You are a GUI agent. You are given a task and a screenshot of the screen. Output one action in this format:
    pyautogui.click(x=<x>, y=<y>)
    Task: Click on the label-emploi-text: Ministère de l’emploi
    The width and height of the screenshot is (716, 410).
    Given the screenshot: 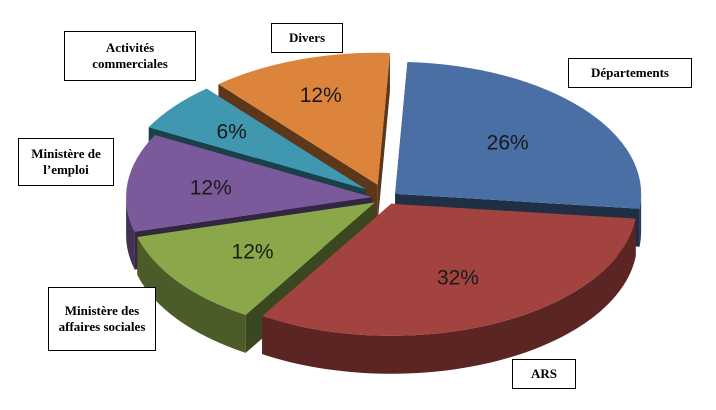 What is the action you would take?
    pyautogui.click(x=66, y=161)
    